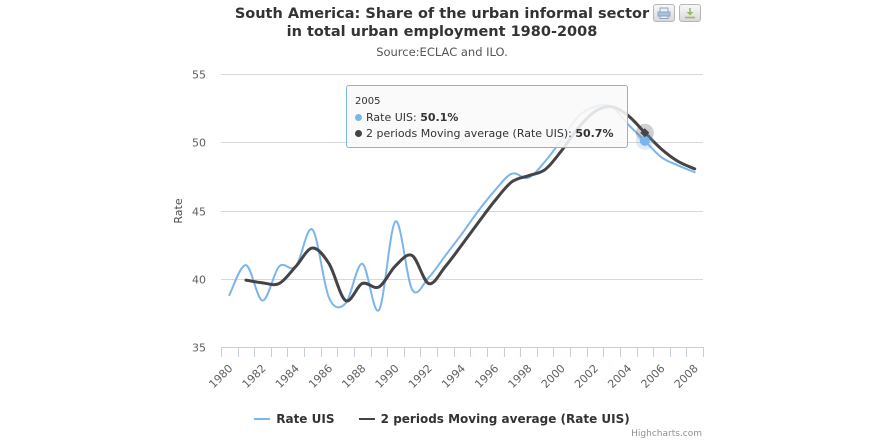  Describe the element at coordinates (442, 32) in the screenshot. I see `chart-title-line-2: in total urban employment 1980-2008` at that location.